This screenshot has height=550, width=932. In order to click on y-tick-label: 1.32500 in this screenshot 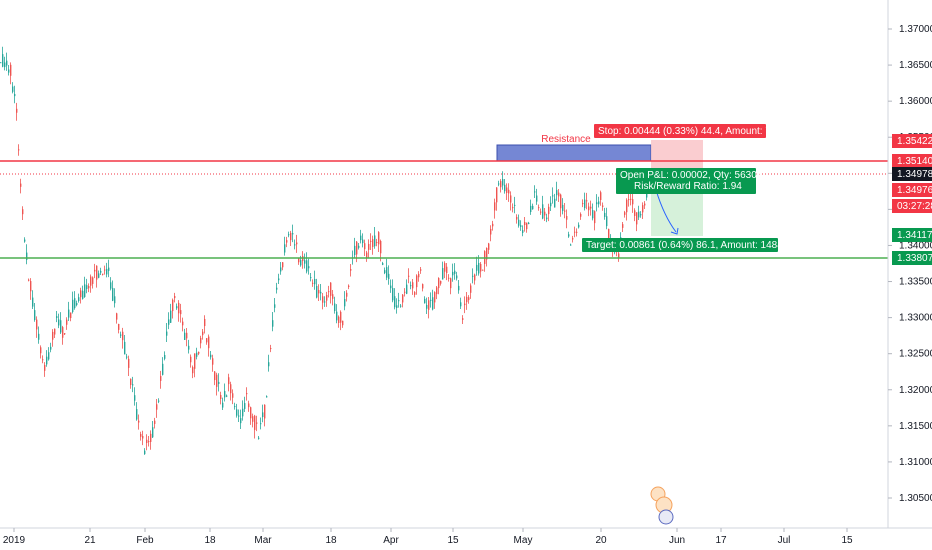, I will do `click(915, 354)`.